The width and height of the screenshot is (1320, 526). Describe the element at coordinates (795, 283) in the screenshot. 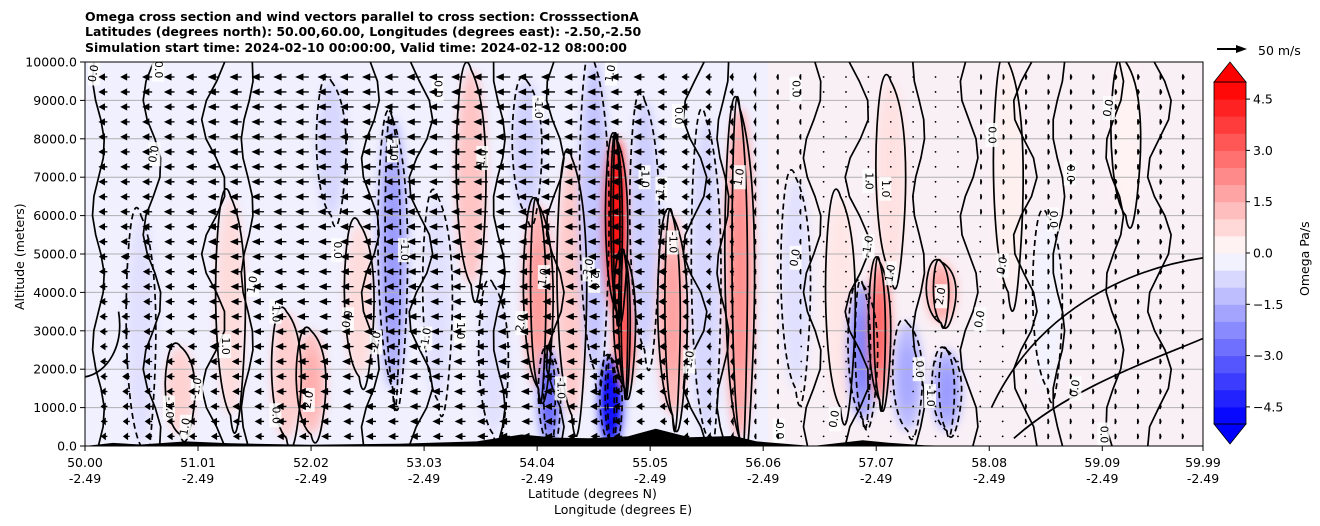

I see `omega-blob` at that location.